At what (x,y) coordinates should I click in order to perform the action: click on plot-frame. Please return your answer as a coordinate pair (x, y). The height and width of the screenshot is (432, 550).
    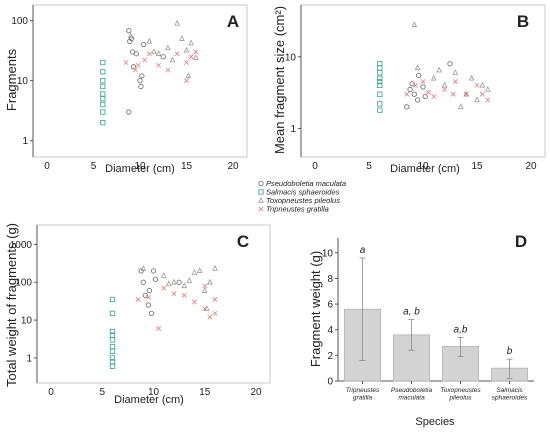
    Looking at the image, I should click on (140, 81).